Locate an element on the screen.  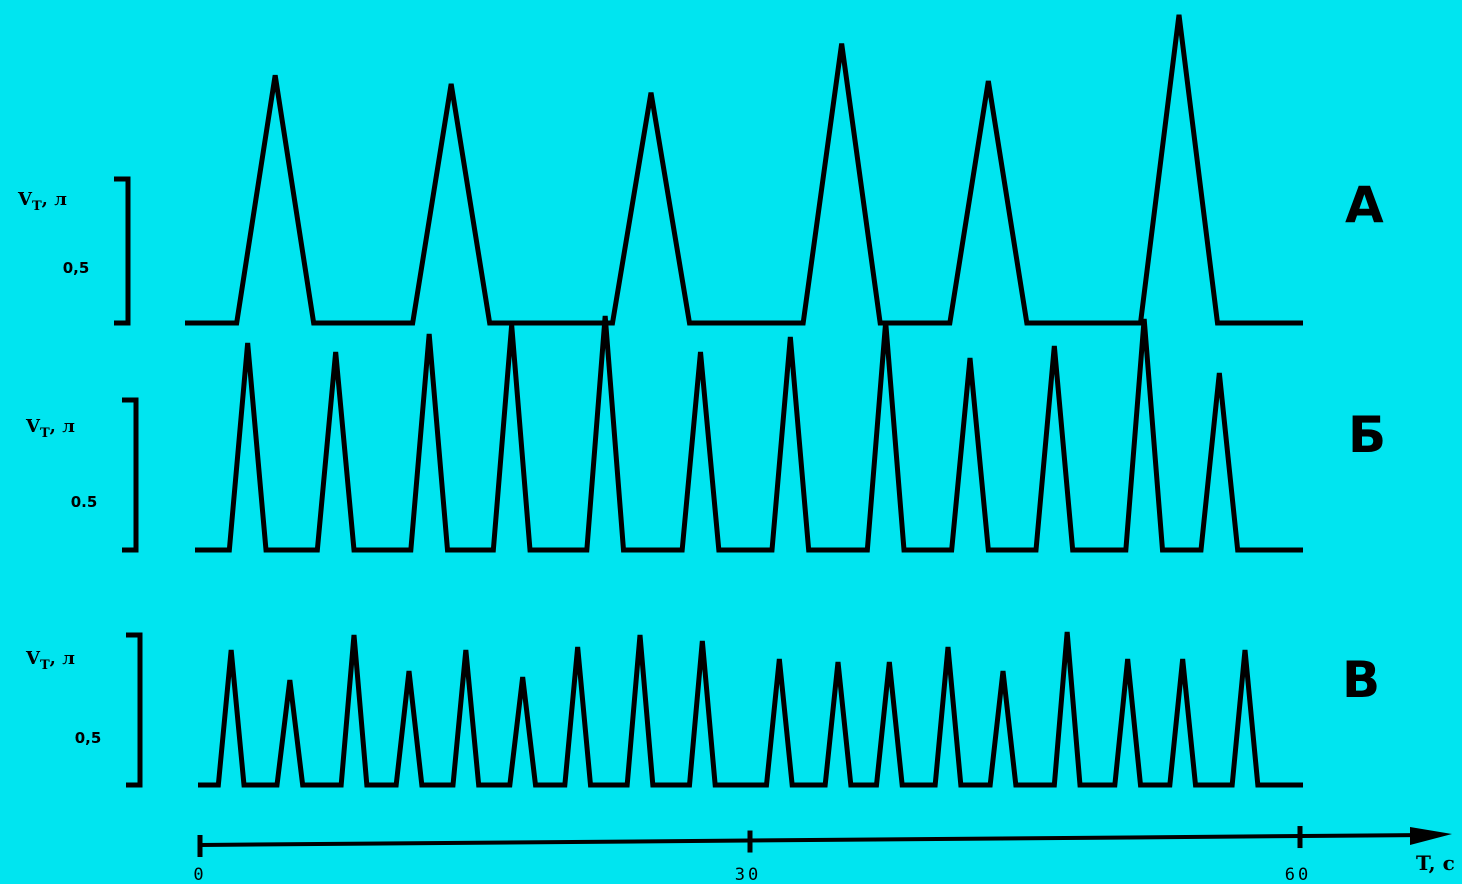
tick-label: 30 is located at coordinates (748, 874).